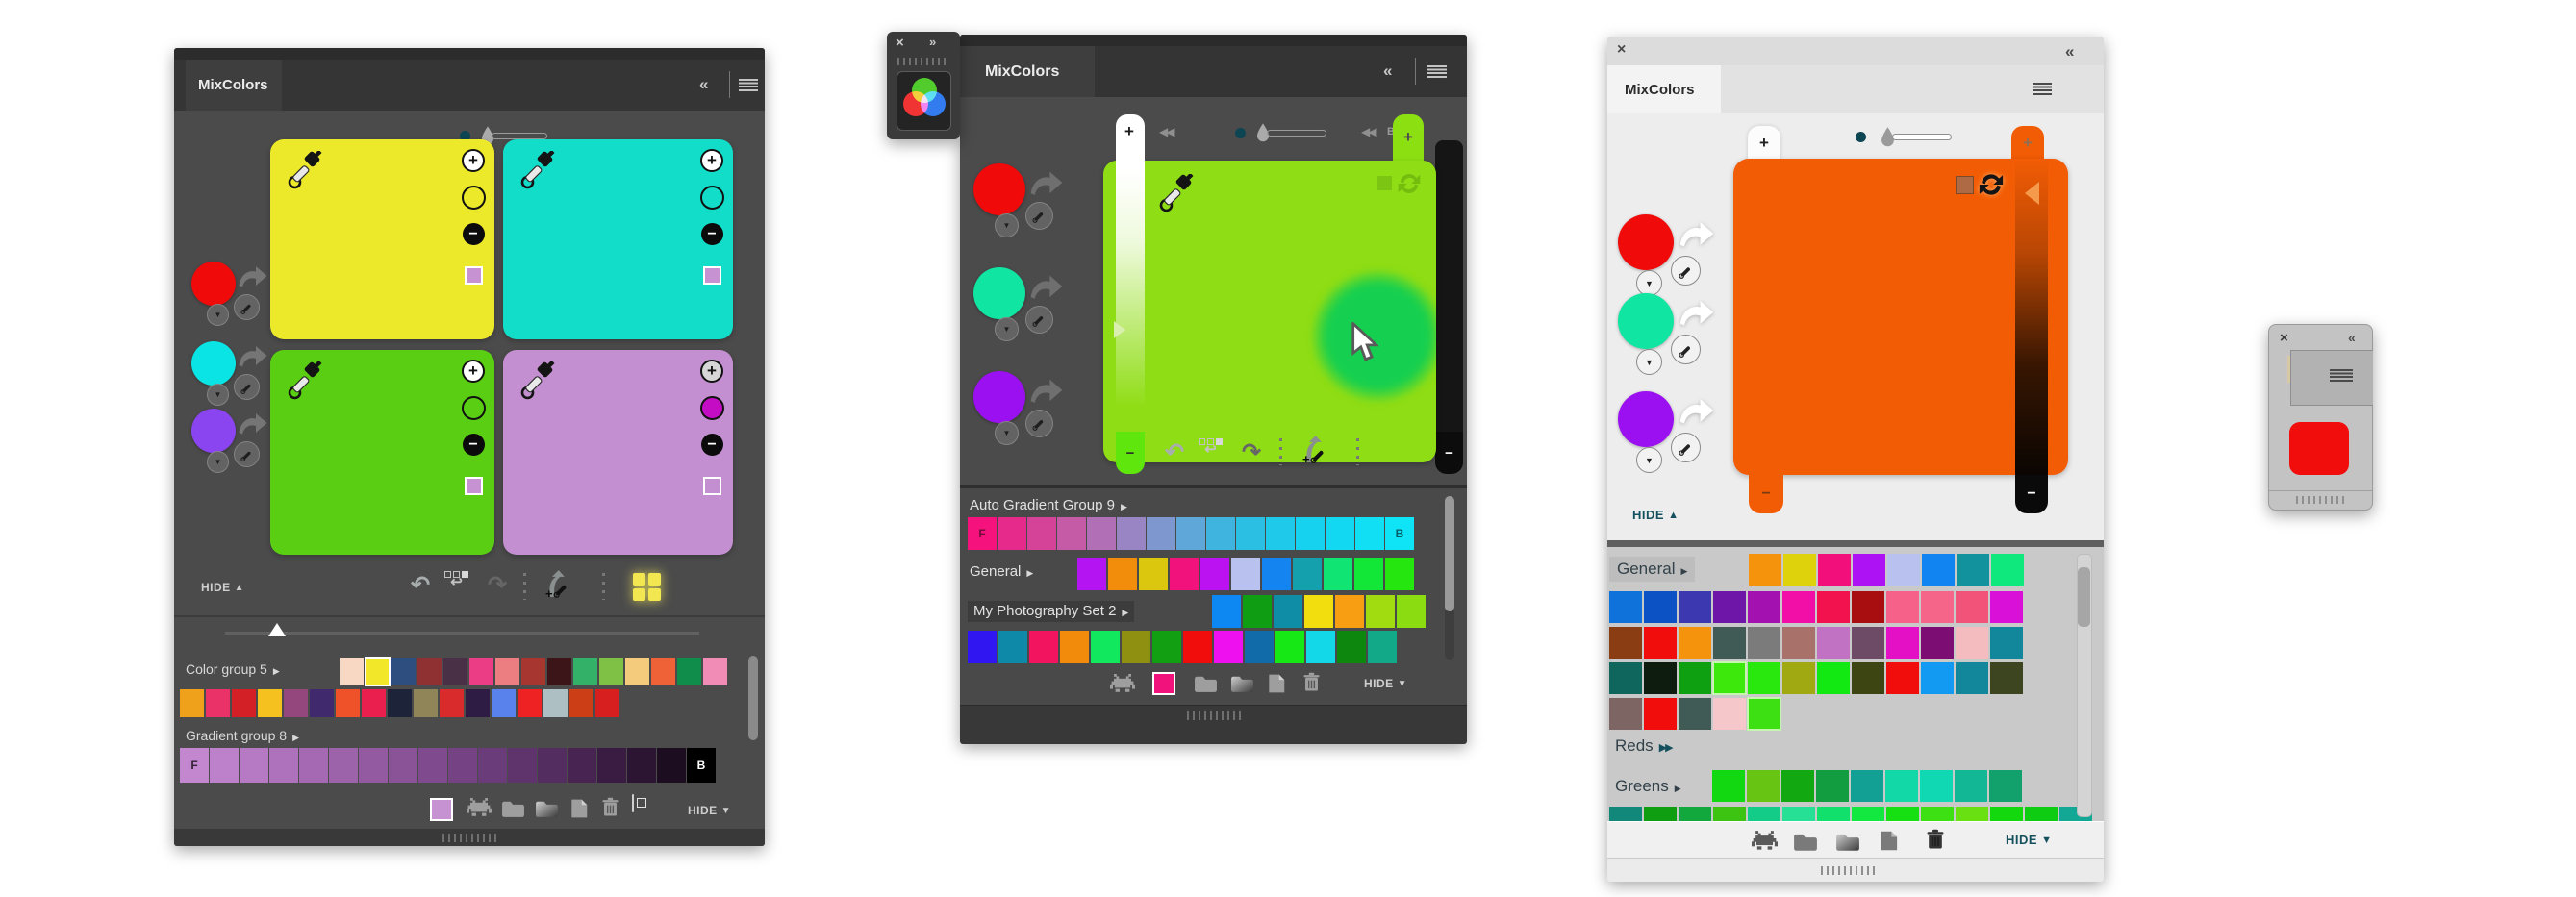 The image size is (2576, 897). What do you see at coordinates (2284, 338) in the screenshot?
I see `close-icon: ×` at bounding box center [2284, 338].